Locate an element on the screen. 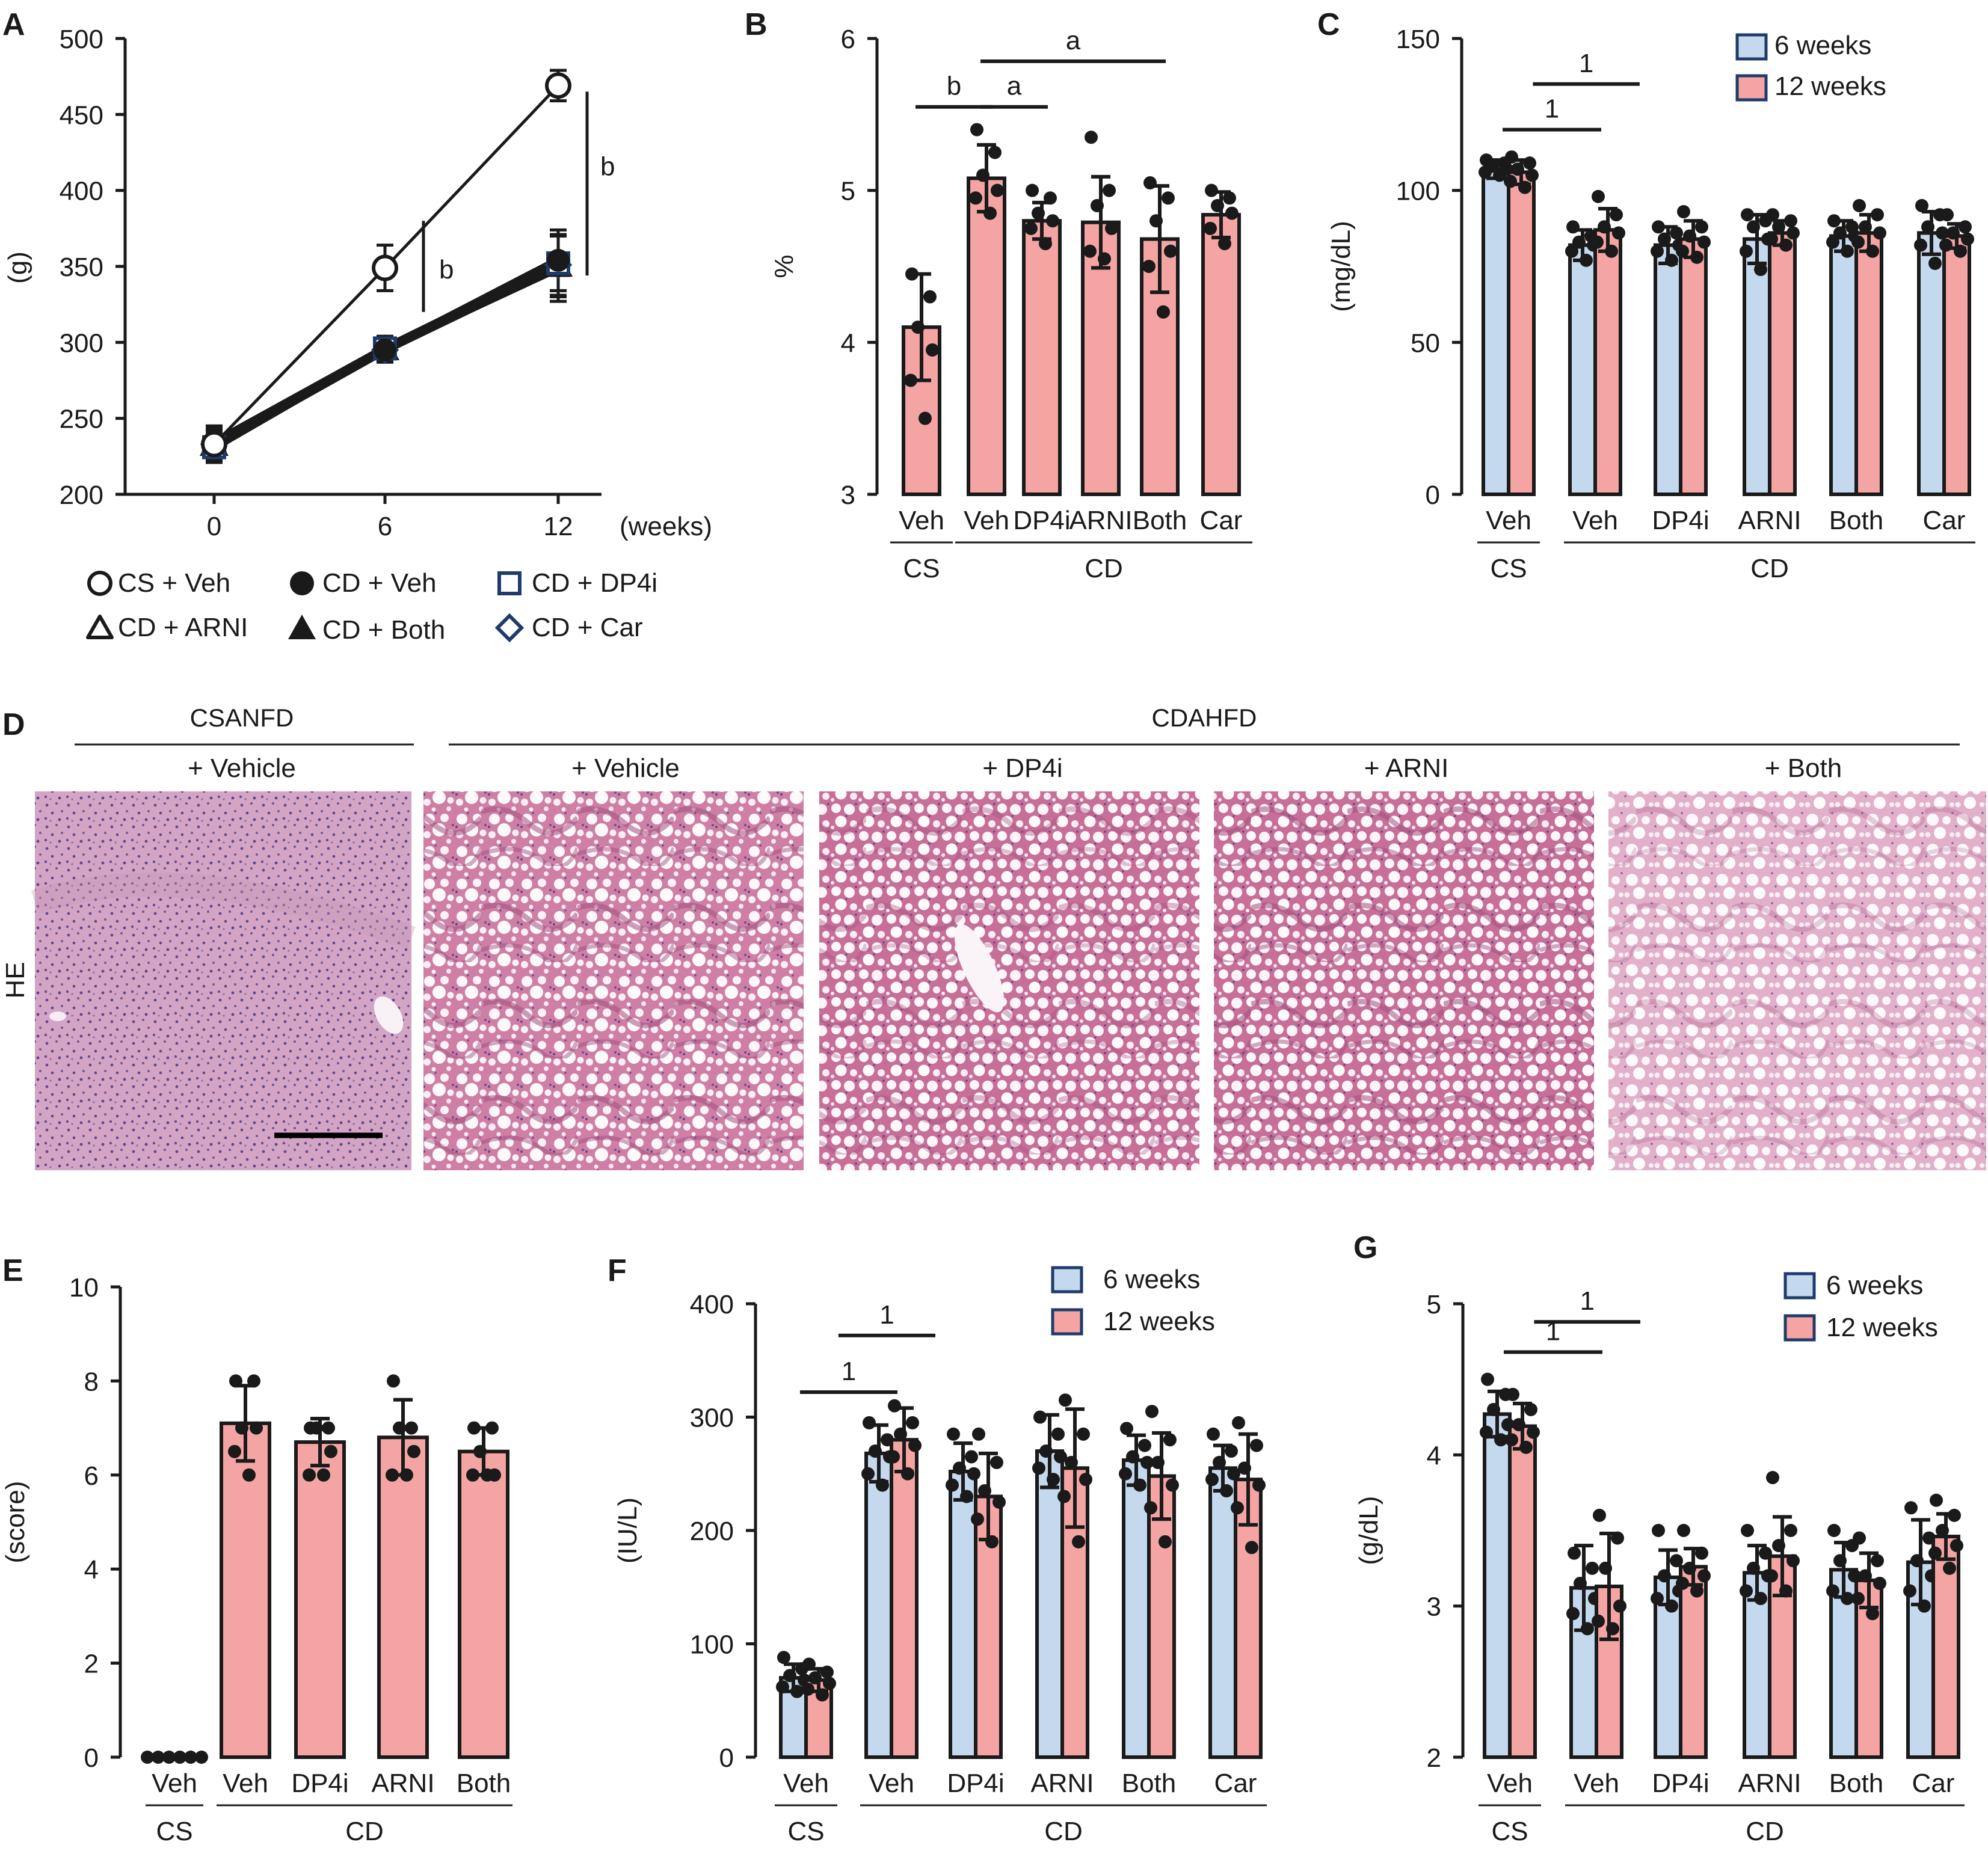 The height and width of the screenshot is (1854, 1988). y-tick-label: 0 is located at coordinates (91, 1758).